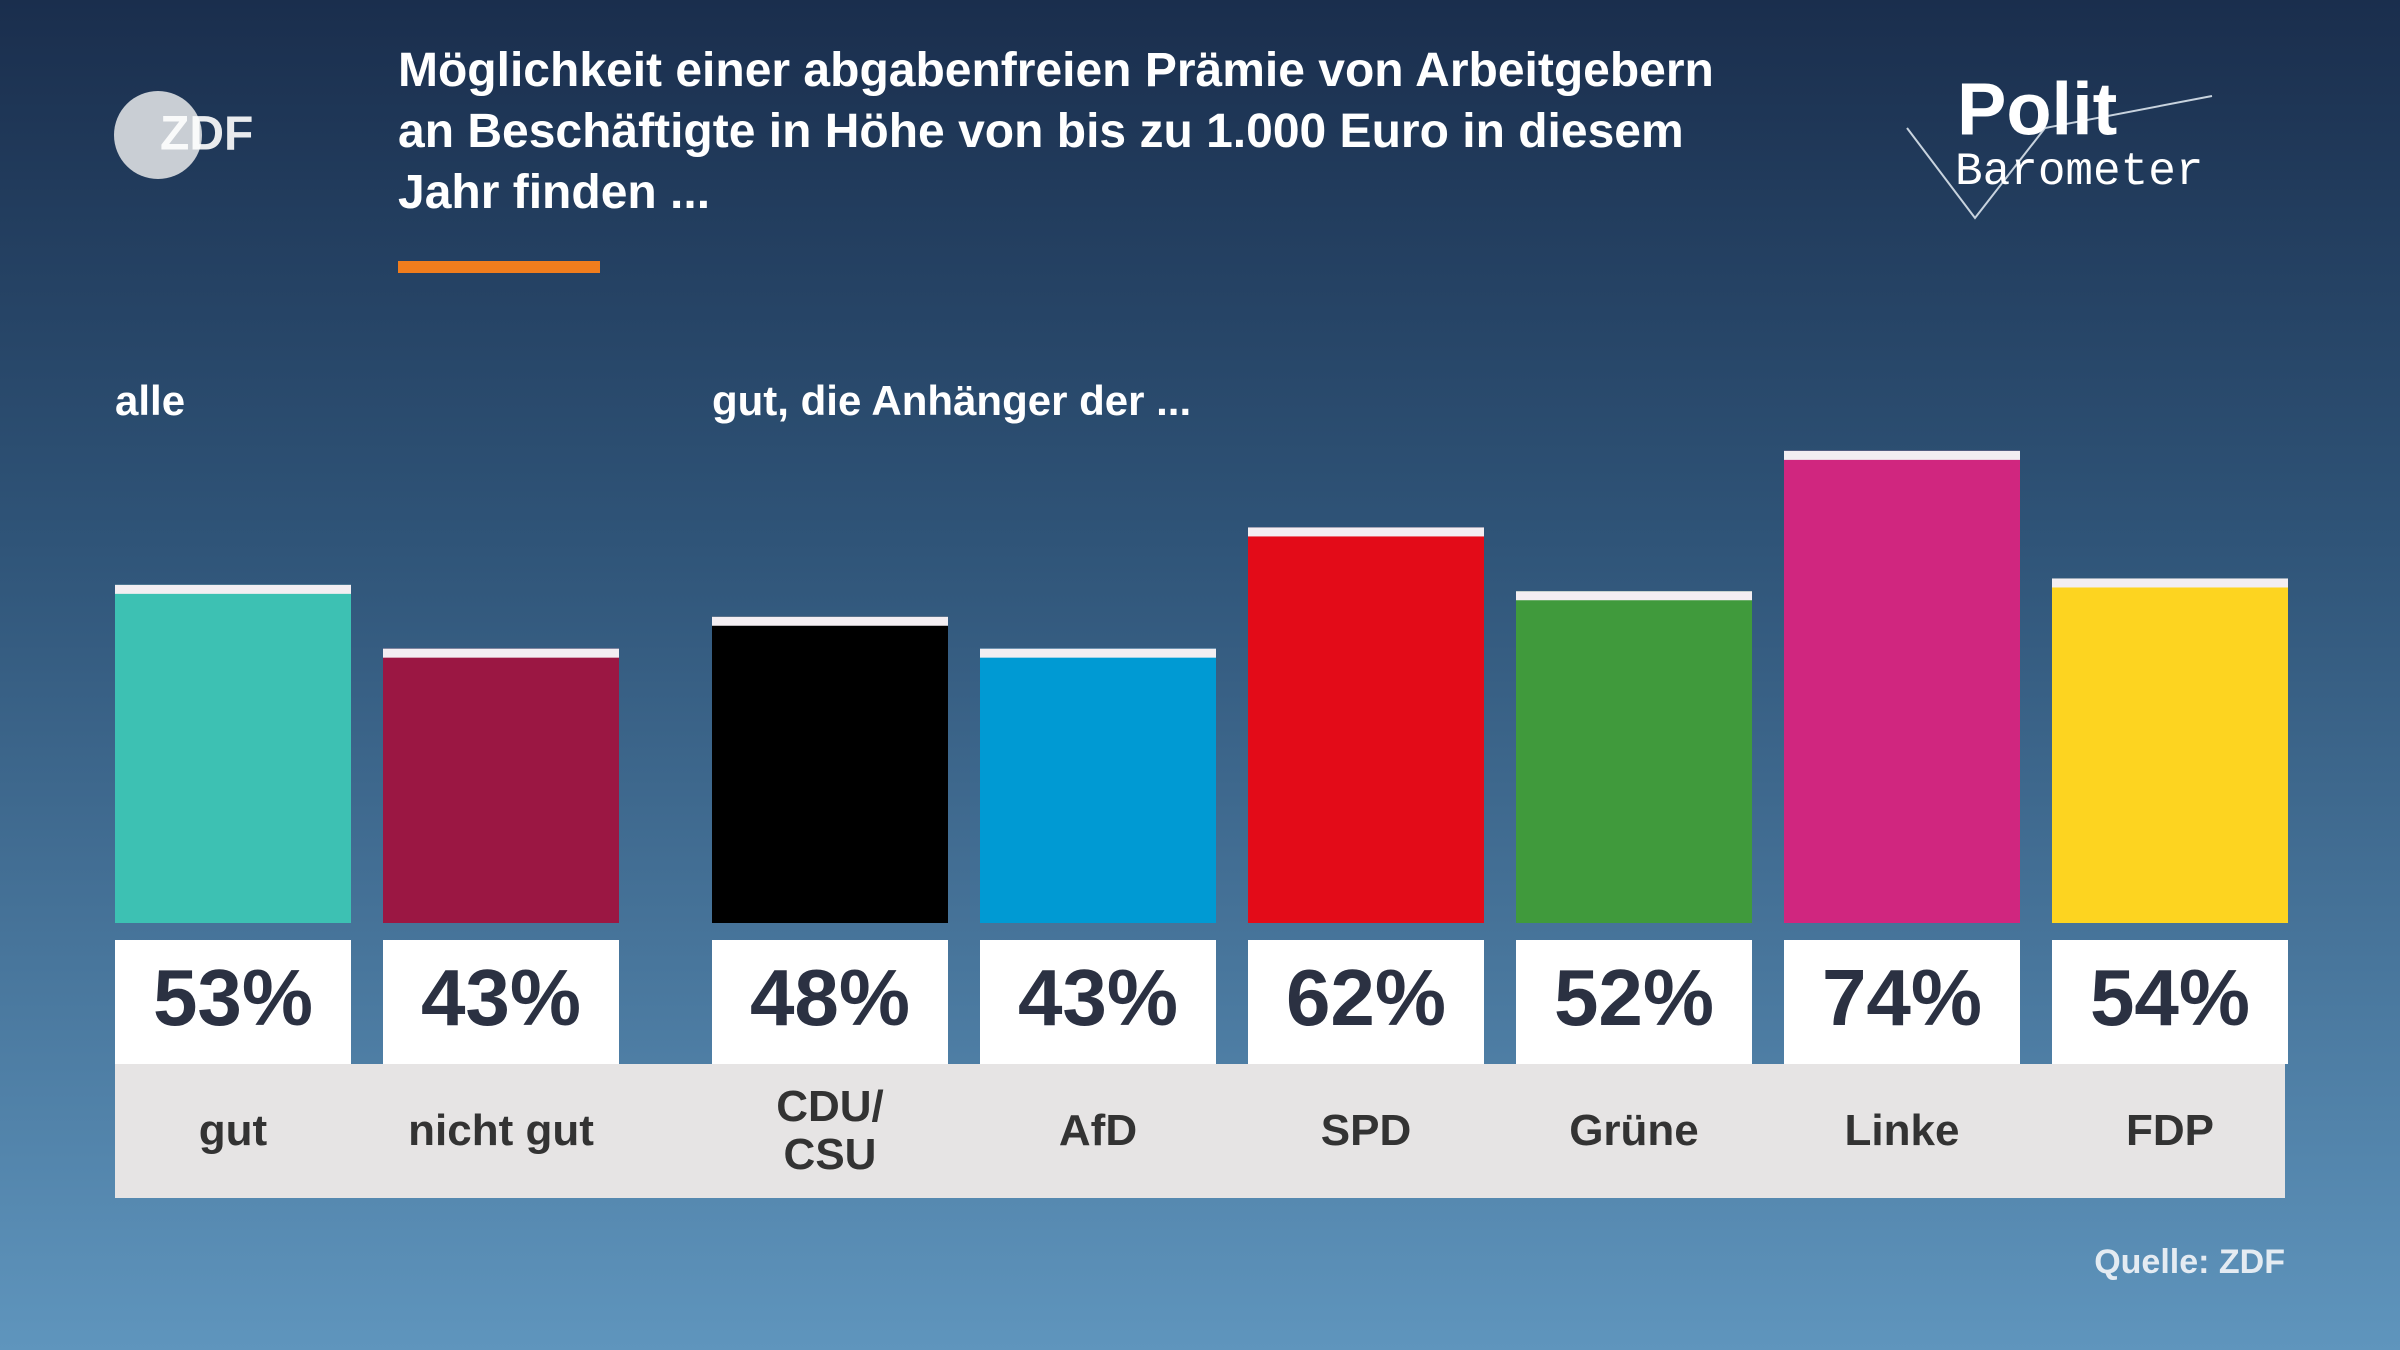  Describe the element at coordinates (150, 400) in the screenshot. I see `group-label: alle` at that location.